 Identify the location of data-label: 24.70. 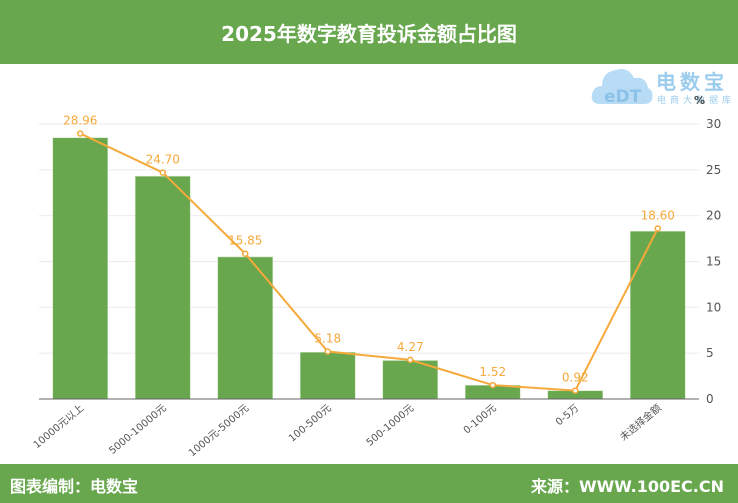
(163, 160).